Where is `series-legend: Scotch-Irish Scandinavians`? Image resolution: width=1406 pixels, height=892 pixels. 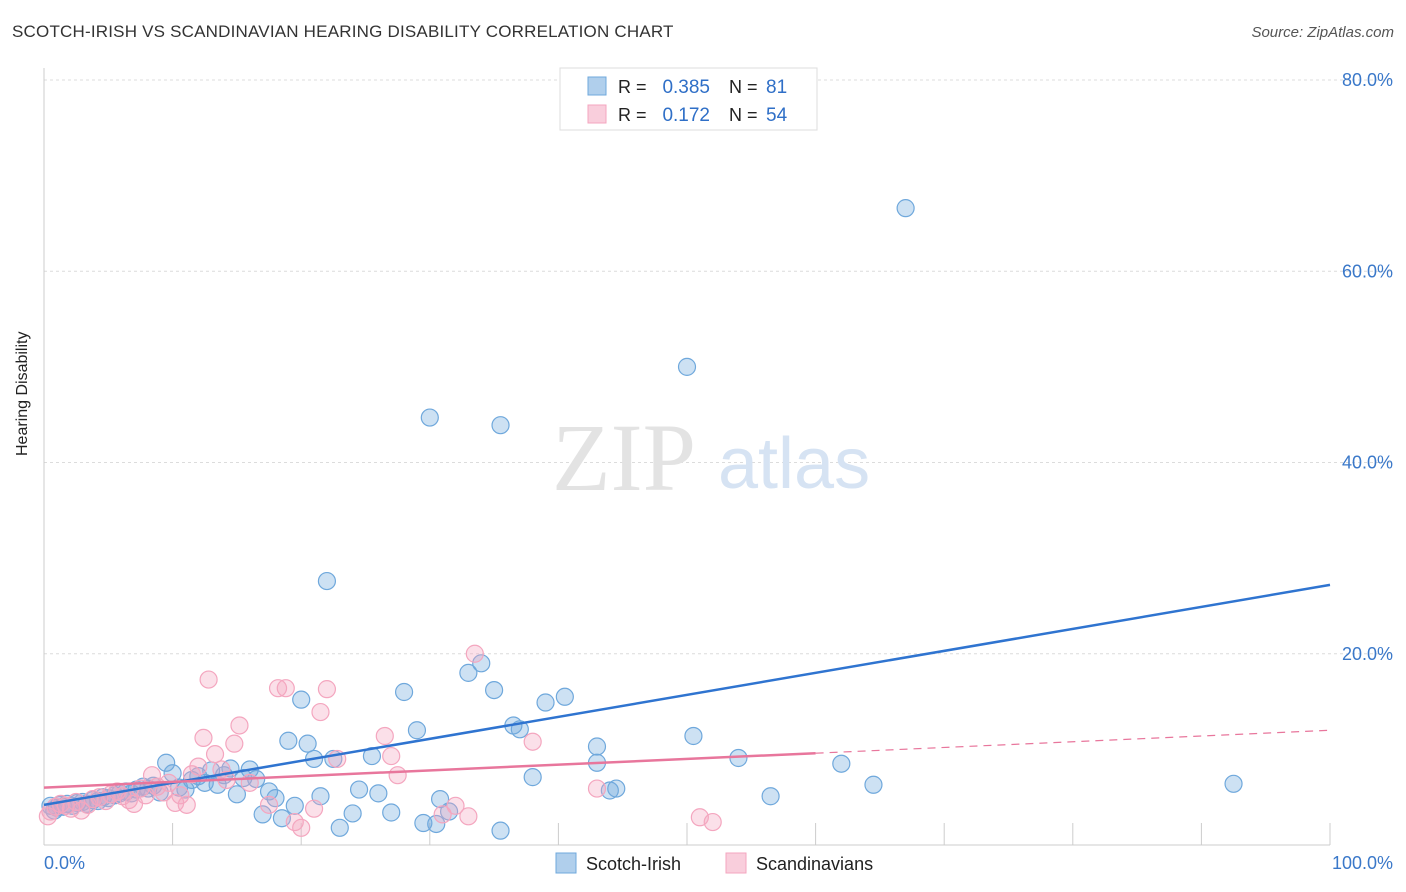 series-legend: Scotch-Irish Scandinavians is located at coordinates (714, 863).